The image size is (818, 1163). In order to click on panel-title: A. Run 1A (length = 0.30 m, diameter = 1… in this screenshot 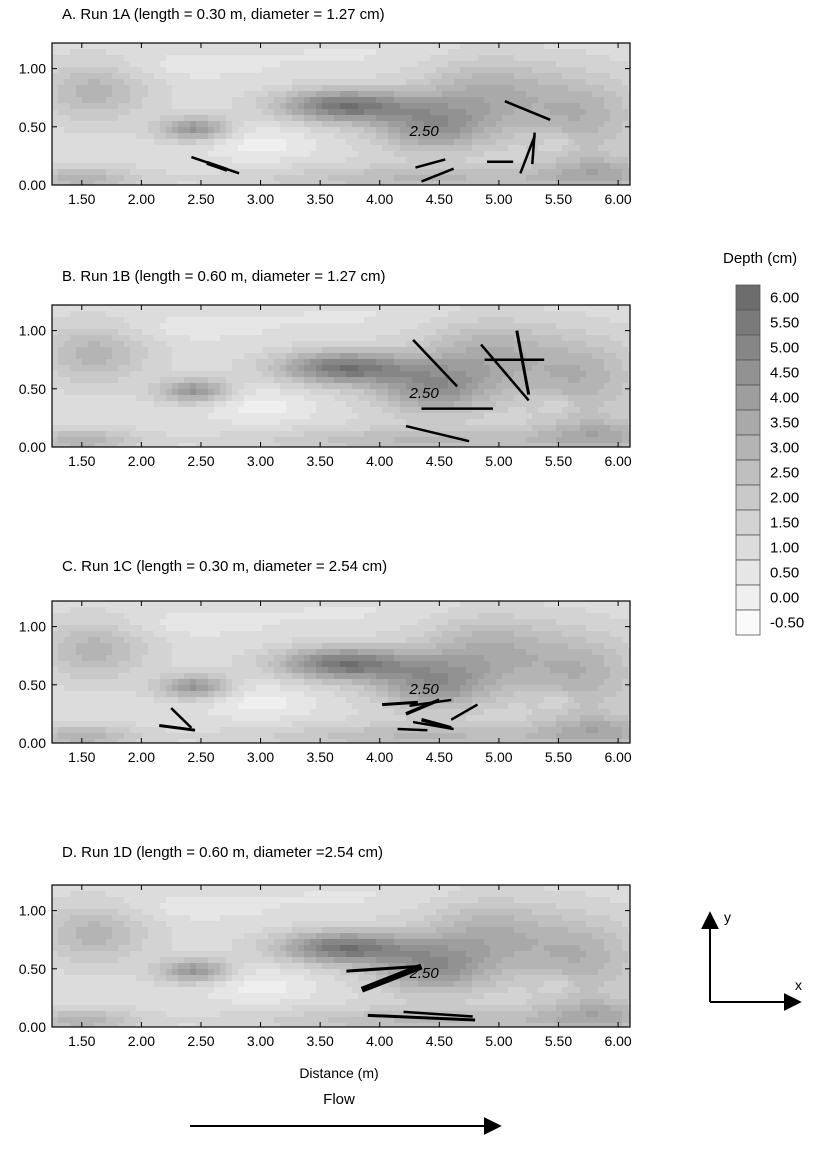, I will do `click(223, 14)`.